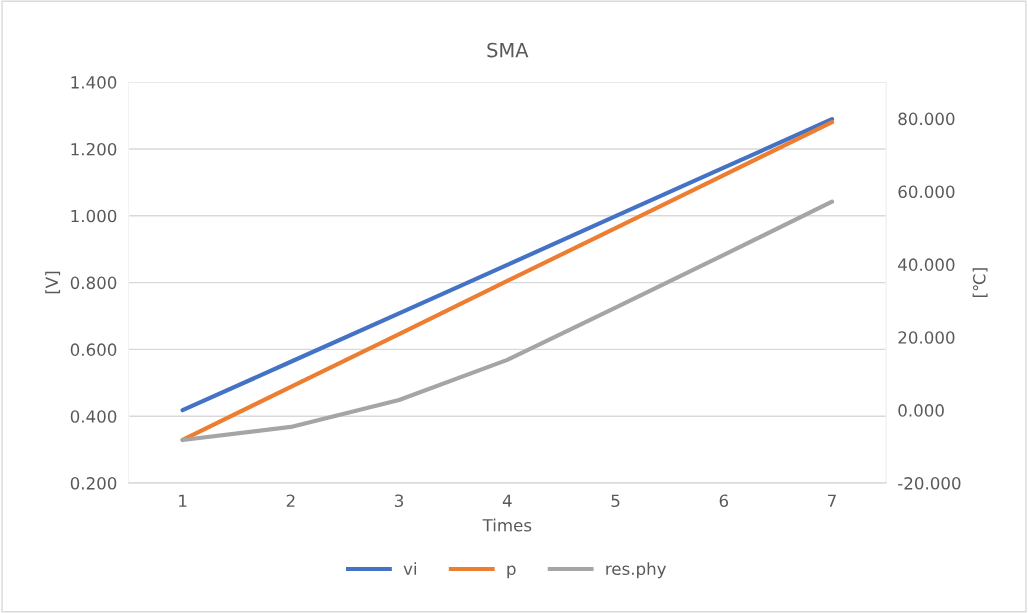 The image size is (1028, 613). Describe the element at coordinates (93, 349) in the screenshot. I see `y-tick-label: 0.600` at that location.